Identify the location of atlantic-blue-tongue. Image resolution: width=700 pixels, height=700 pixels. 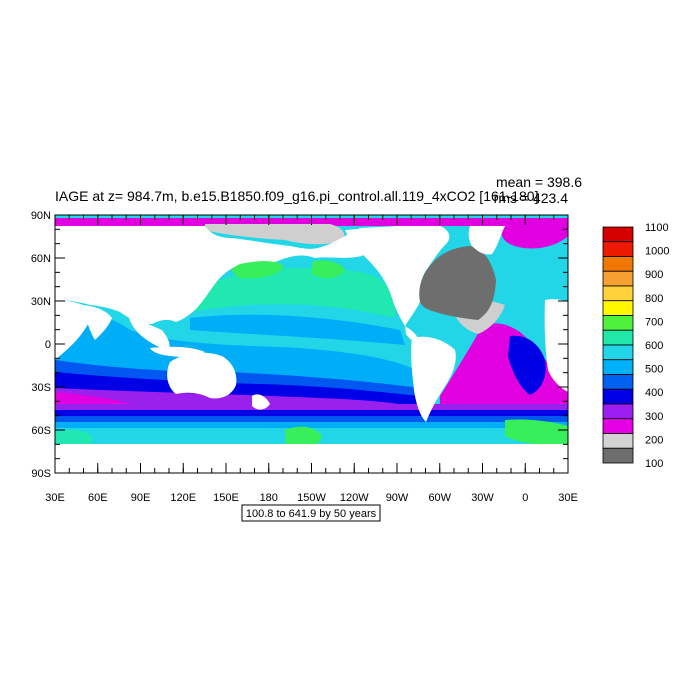
(527, 365).